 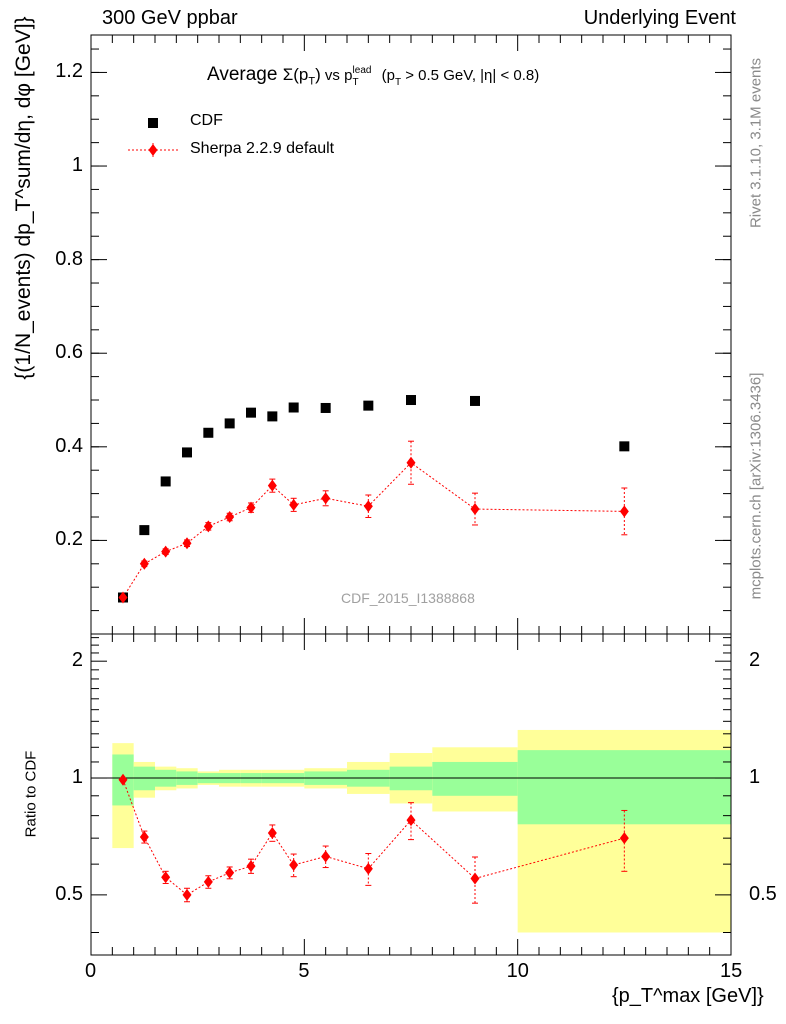 What do you see at coordinates (77, 660) in the screenshot?
I see `ratio-y-tick-label: 2` at bounding box center [77, 660].